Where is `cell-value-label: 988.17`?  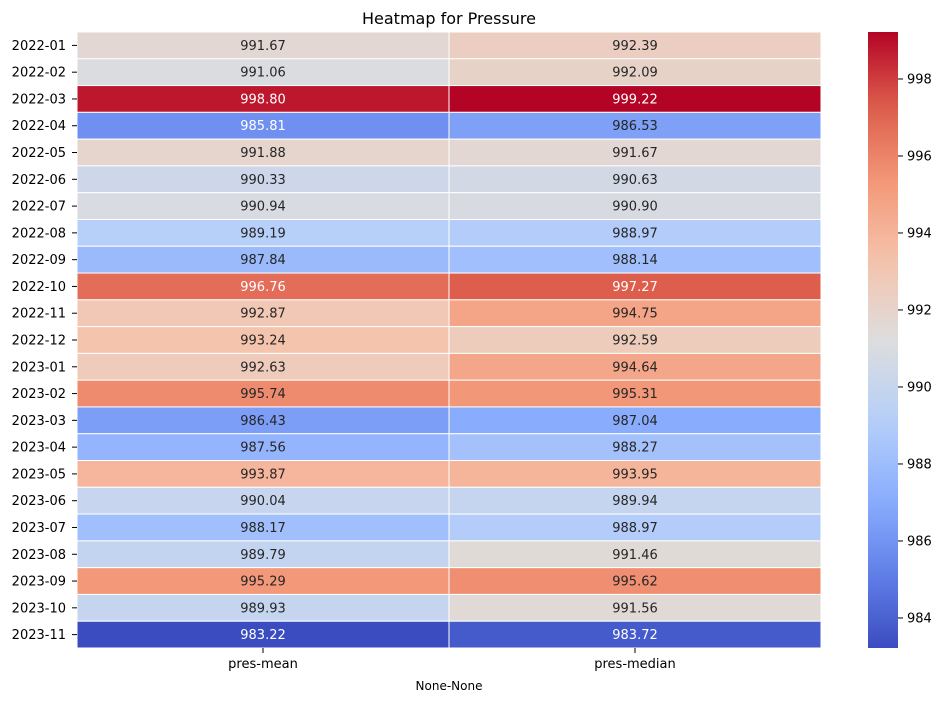
cell-value-label: 988.17 is located at coordinates (263, 528).